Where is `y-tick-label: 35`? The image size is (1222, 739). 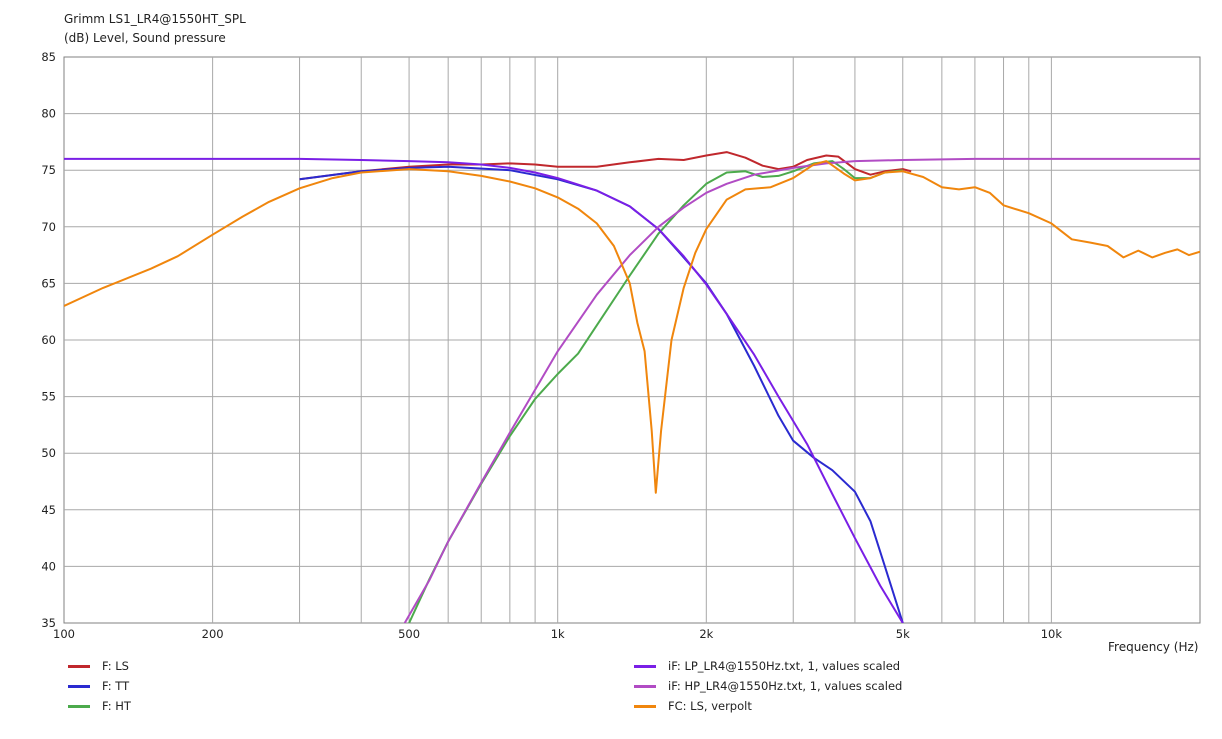
y-tick-label: 35 is located at coordinates (48, 623).